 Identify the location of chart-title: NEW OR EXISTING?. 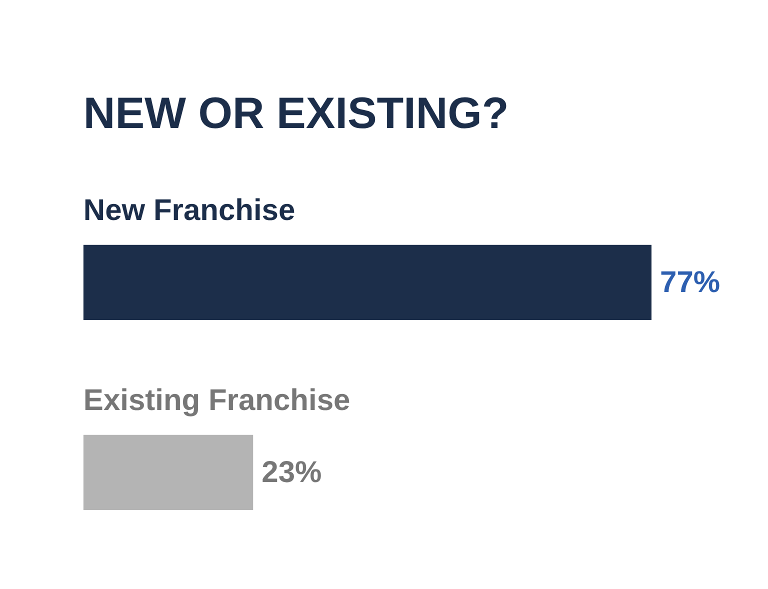
(296, 113).